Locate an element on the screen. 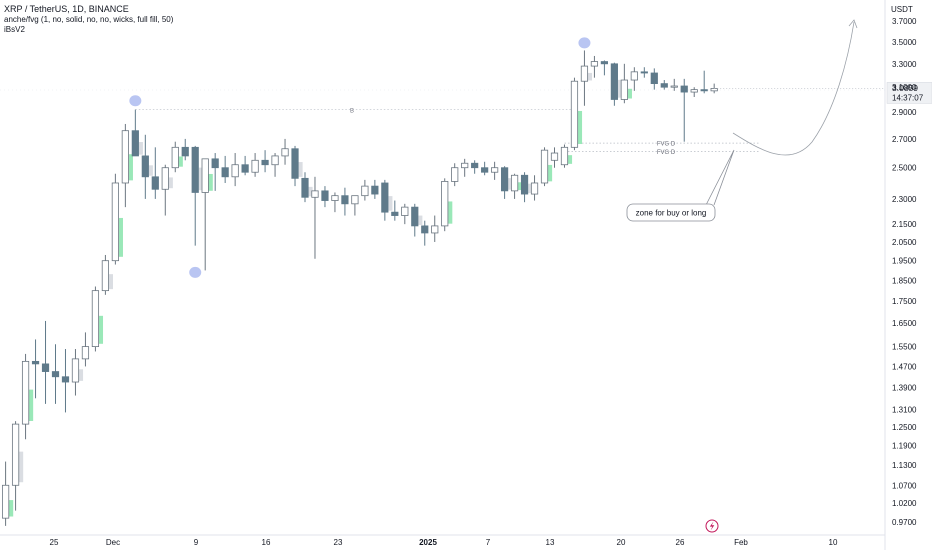 The image size is (932, 550). indicator-ibs: iBsV2 is located at coordinates (14, 29).